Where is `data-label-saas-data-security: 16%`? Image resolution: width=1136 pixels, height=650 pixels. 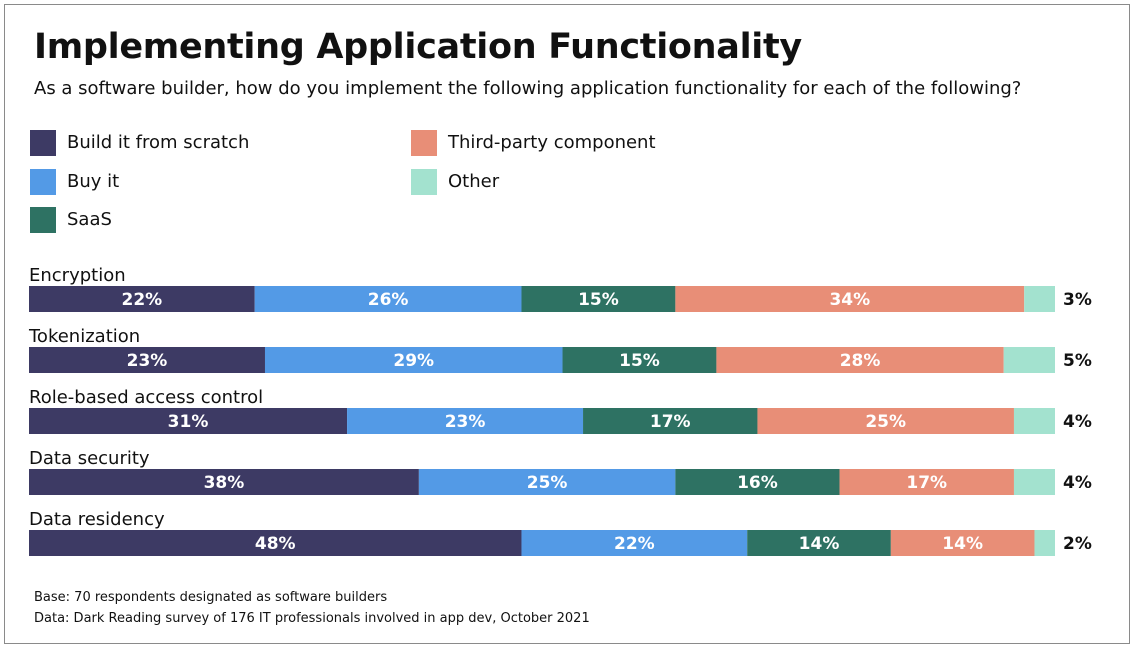
data-label-saas-data-security: 16% is located at coordinates (757, 483).